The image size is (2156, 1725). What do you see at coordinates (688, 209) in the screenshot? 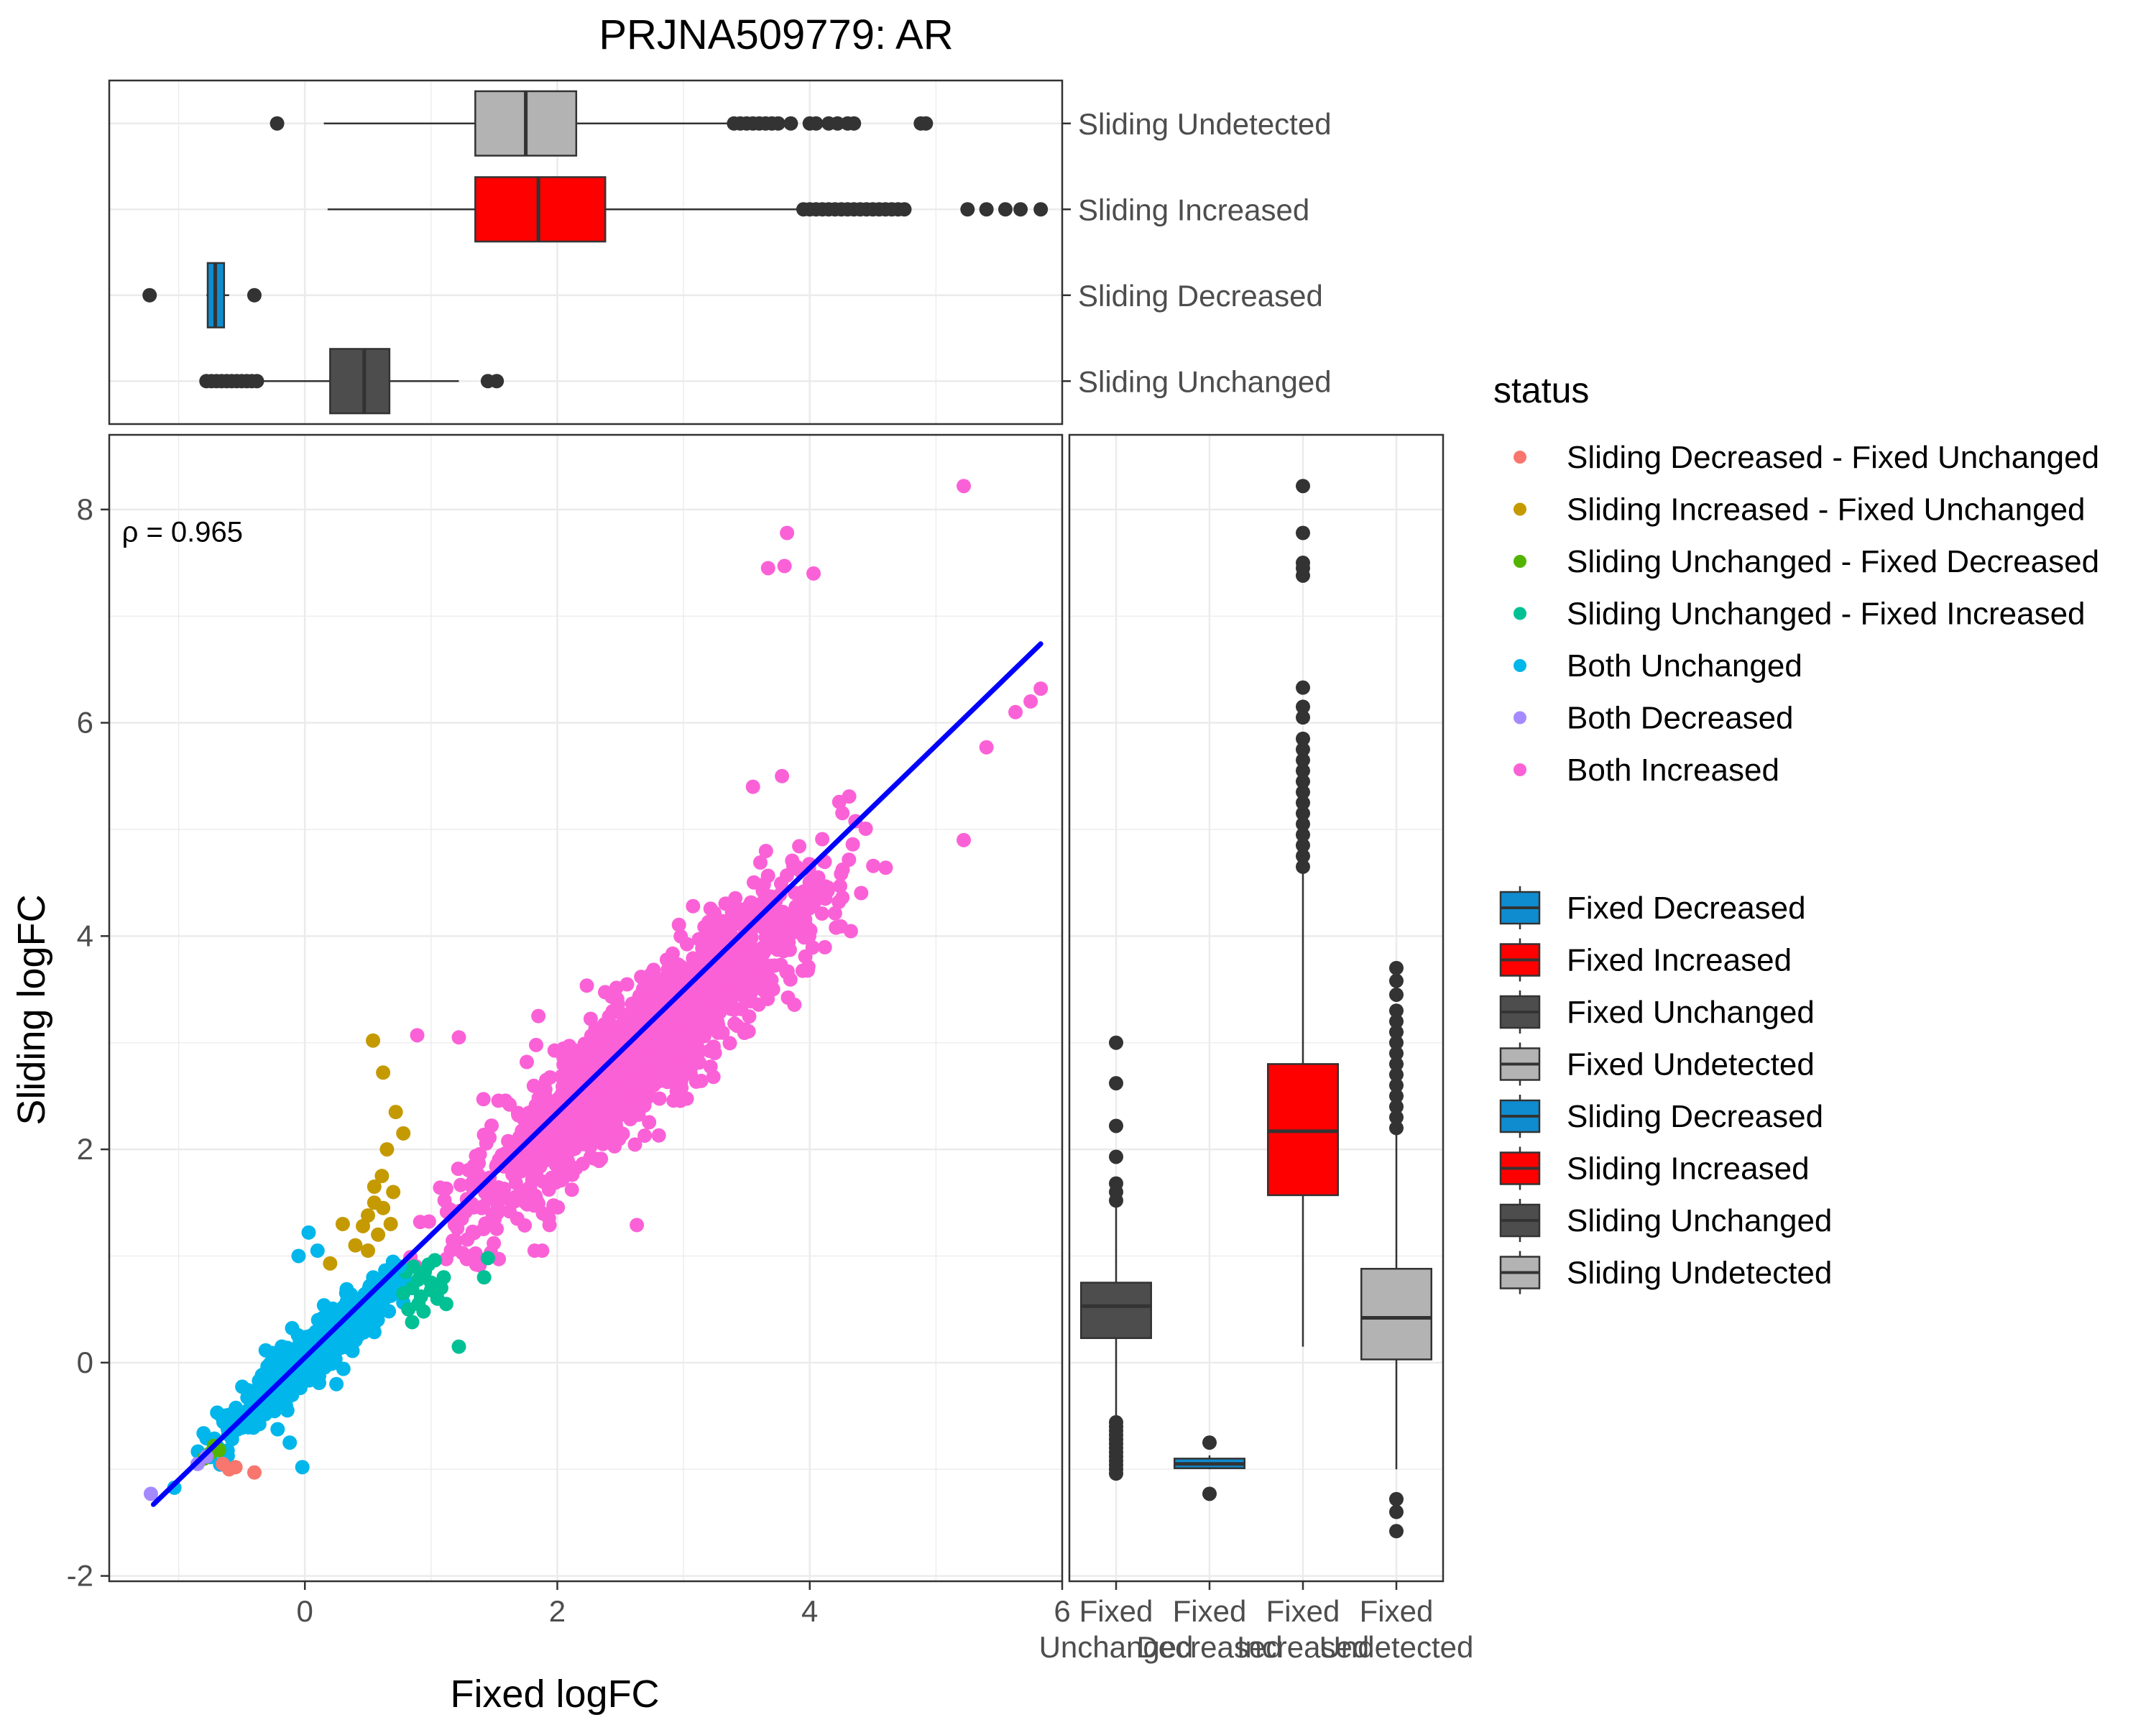
I see `top-box-sliding-increased` at bounding box center [688, 209].